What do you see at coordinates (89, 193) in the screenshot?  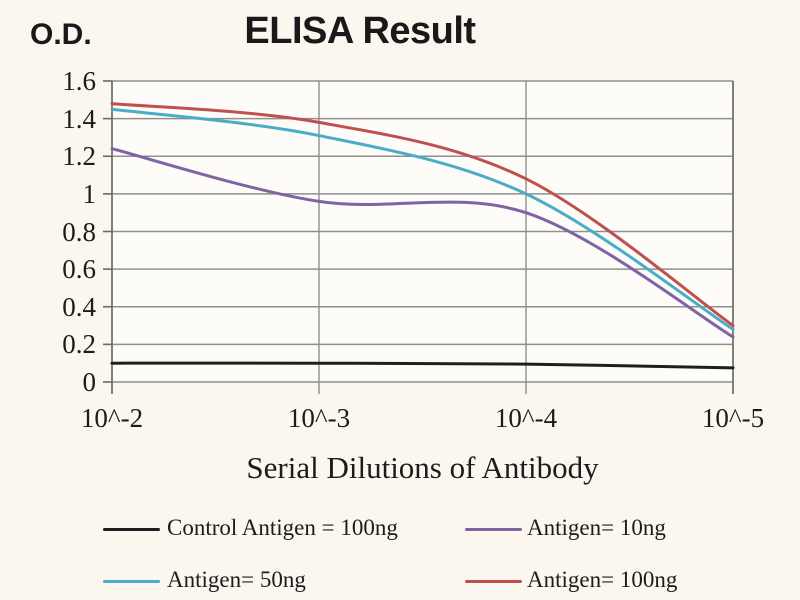 I see `y-tick-label: 1` at bounding box center [89, 193].